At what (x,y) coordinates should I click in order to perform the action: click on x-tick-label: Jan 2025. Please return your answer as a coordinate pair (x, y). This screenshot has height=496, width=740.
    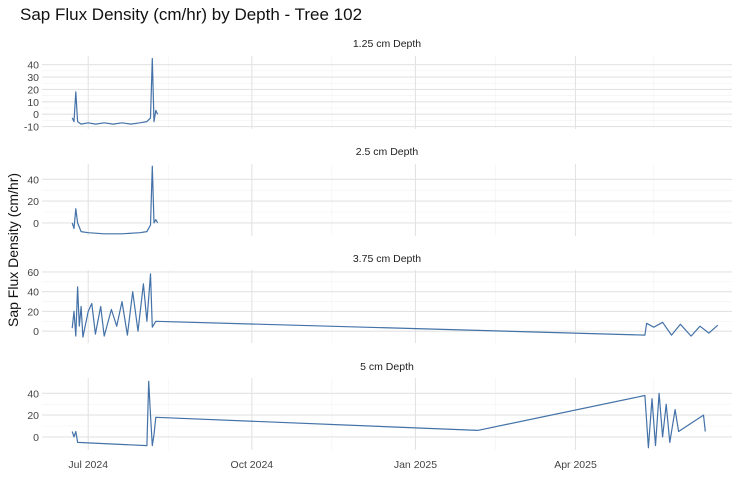
    Looking at the image, I should click on (415, 465).